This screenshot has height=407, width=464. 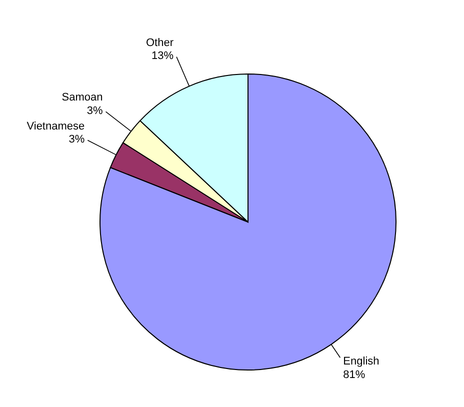 I want to click on slice-label: Vietnamese, so click(x=55, y=126).